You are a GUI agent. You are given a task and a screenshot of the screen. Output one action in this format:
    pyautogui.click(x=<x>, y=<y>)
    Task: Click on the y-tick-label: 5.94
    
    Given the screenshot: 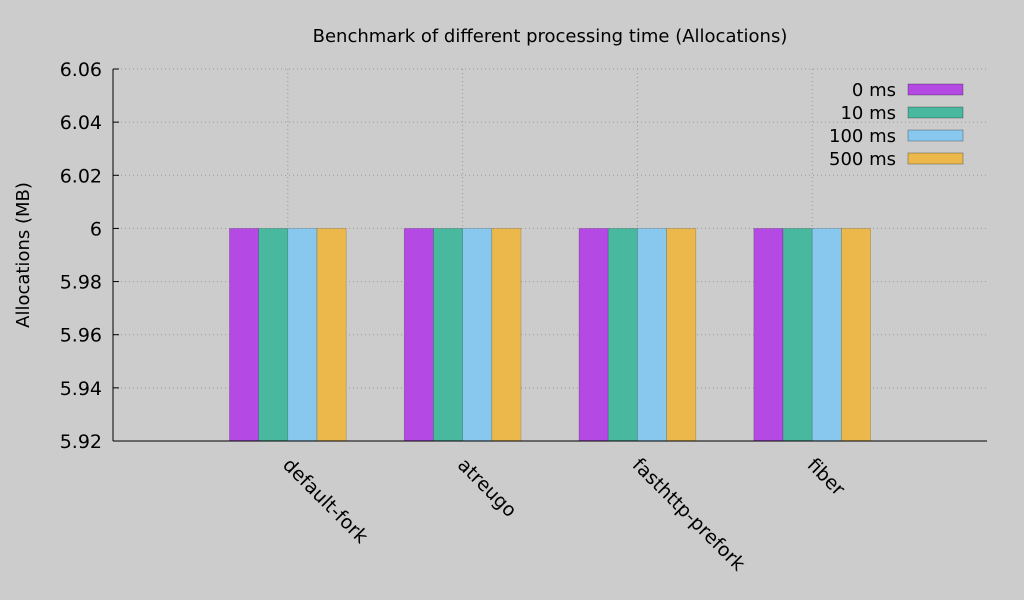 What is the action you would take?
    pyautogui.click(x=81, y=389)
    